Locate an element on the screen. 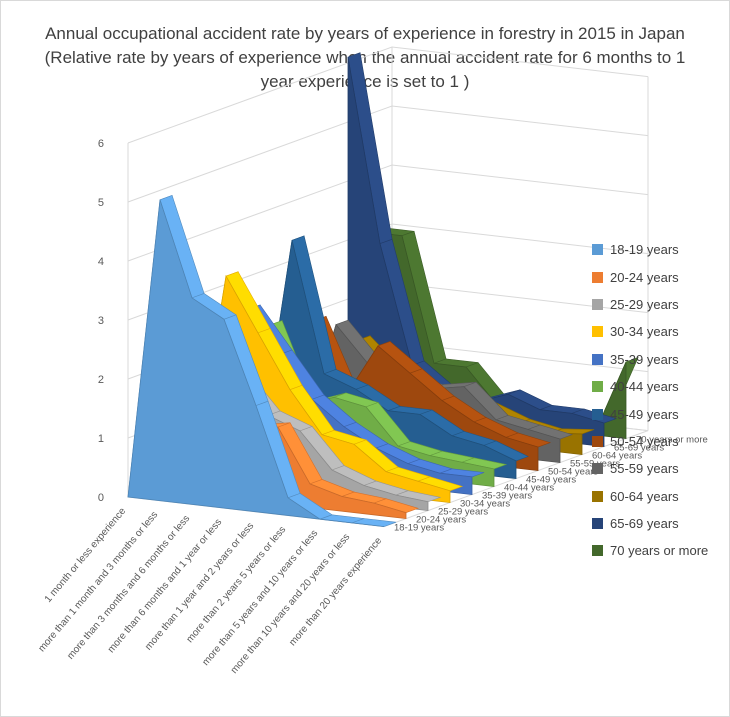  y-tick-label: 1 is located at coordinates (101, 439).